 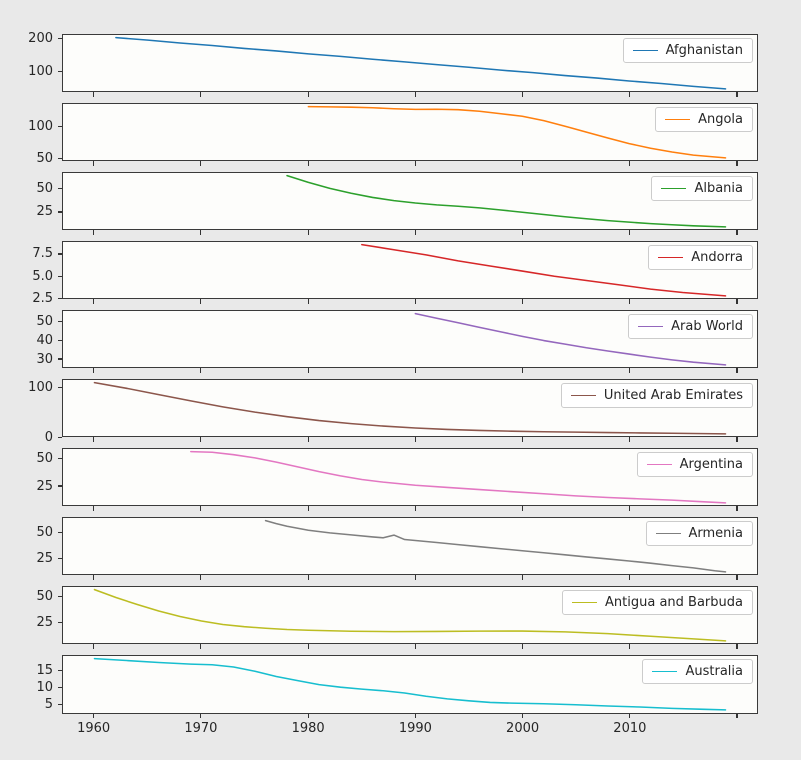 I want to click on axes: United Arab Emirates, so click(x=410, y=408).